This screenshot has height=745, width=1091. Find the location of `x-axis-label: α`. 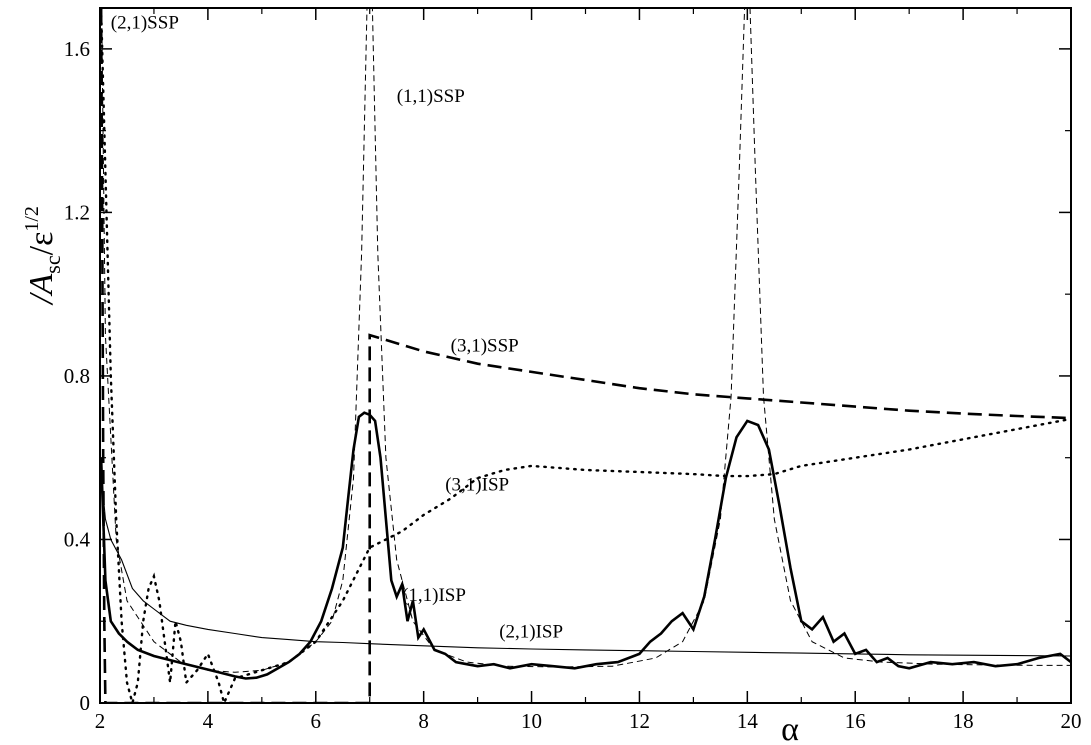

x-axis-label: α is located at coordinates (790, 728).